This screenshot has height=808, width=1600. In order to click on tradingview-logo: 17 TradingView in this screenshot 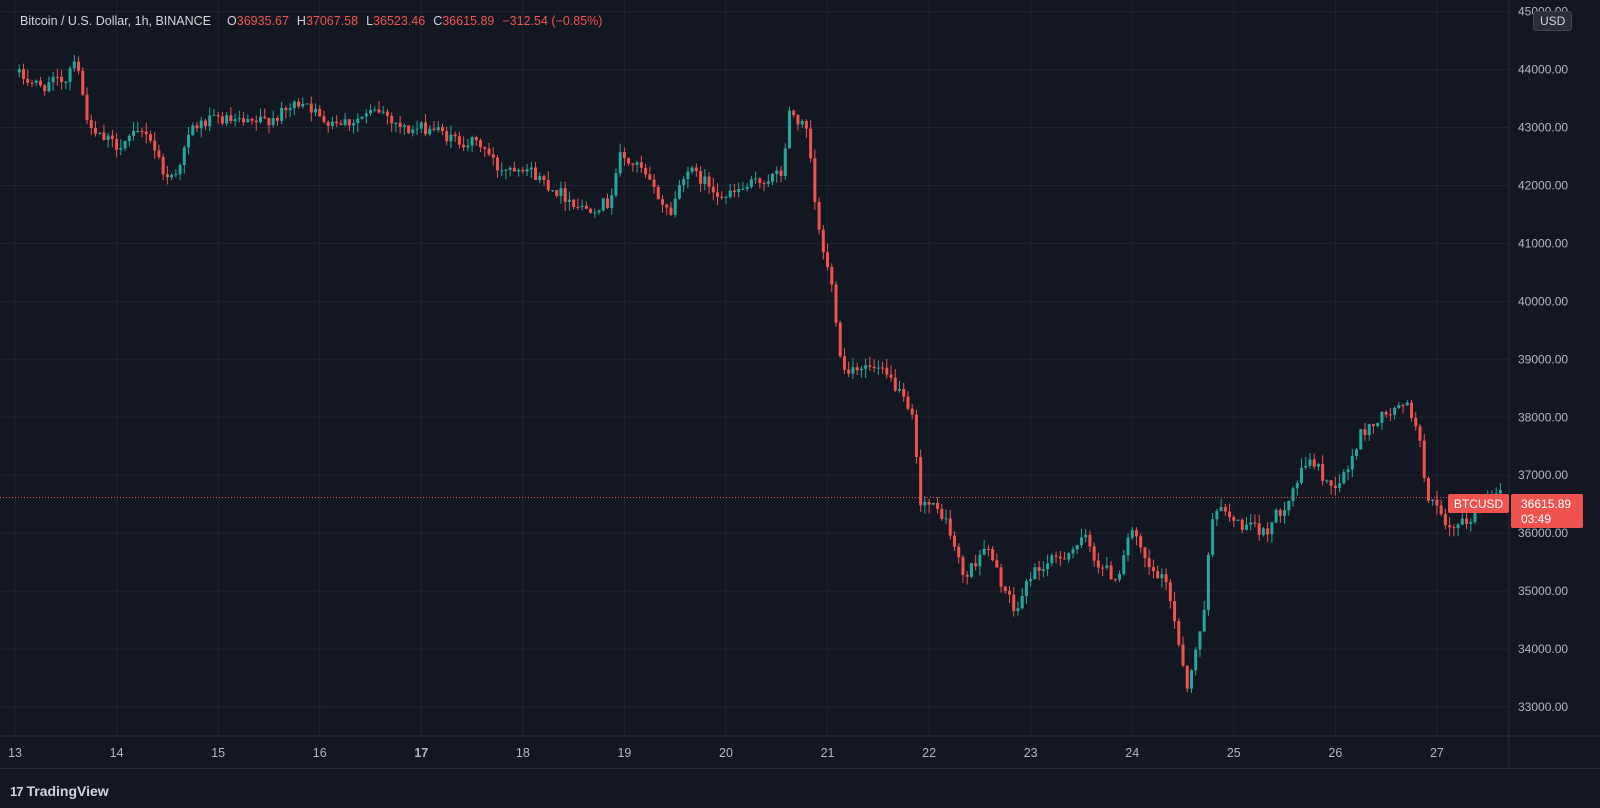, I will do `click(59, 791)`.